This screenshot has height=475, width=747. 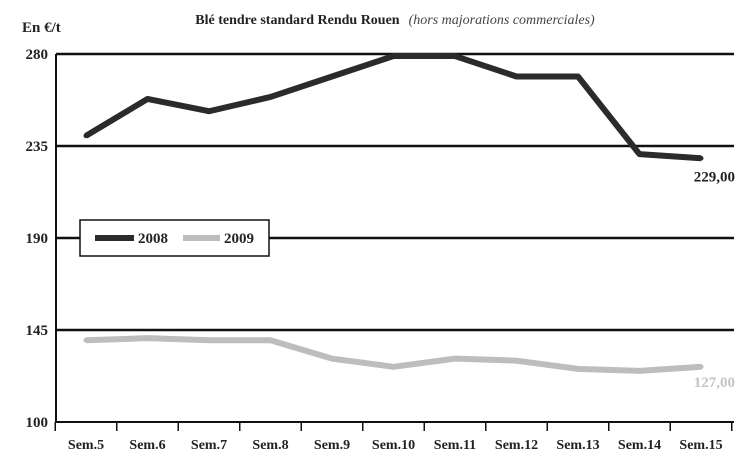 What do you see at coordinates (393, 445) in the screenshot?
I see `x-tick-label-sem-10: Sem.10` at bounding box center [393, 445].